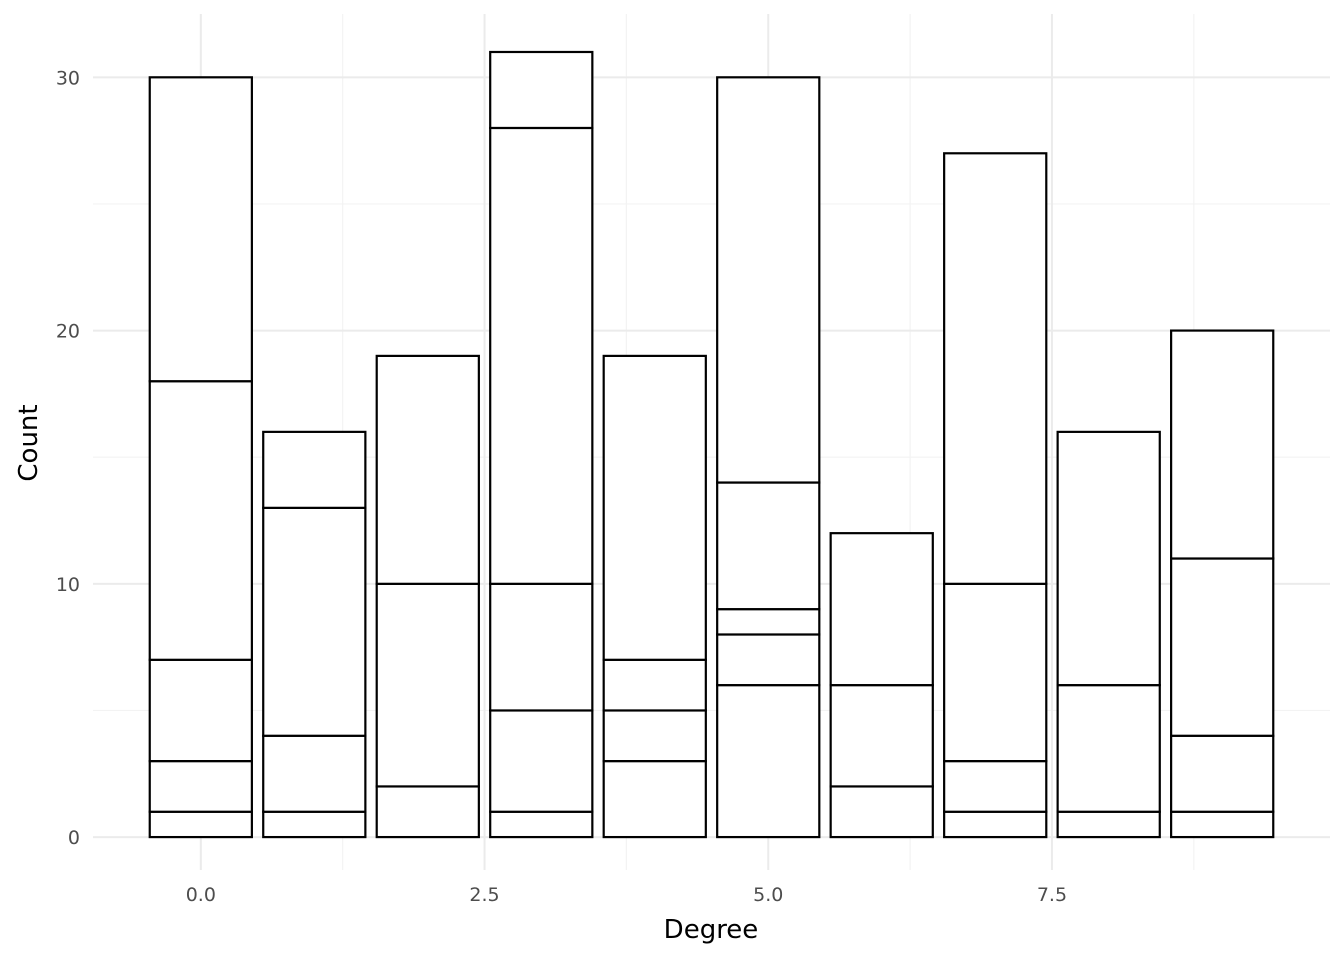  What do you see at coordinates (201, 895) in the screenshot?
I see `x-tick-label: 0.0` at bounding box center [201, 895].